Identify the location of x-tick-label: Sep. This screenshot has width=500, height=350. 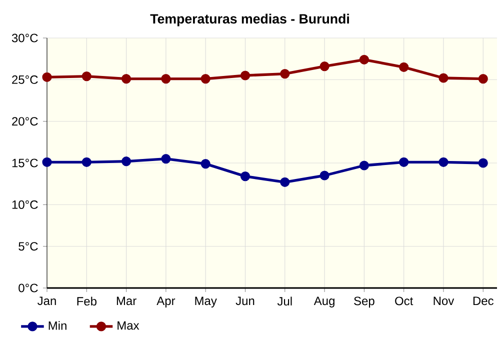
(364, 302).